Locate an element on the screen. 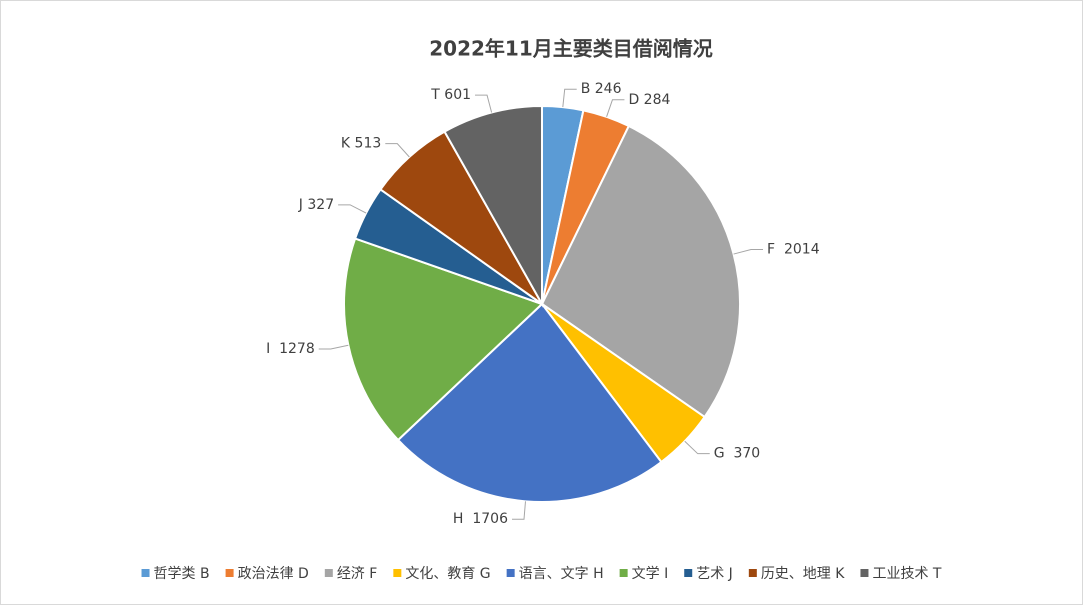  data-label: T 601 is located at coordinates (450, 95).